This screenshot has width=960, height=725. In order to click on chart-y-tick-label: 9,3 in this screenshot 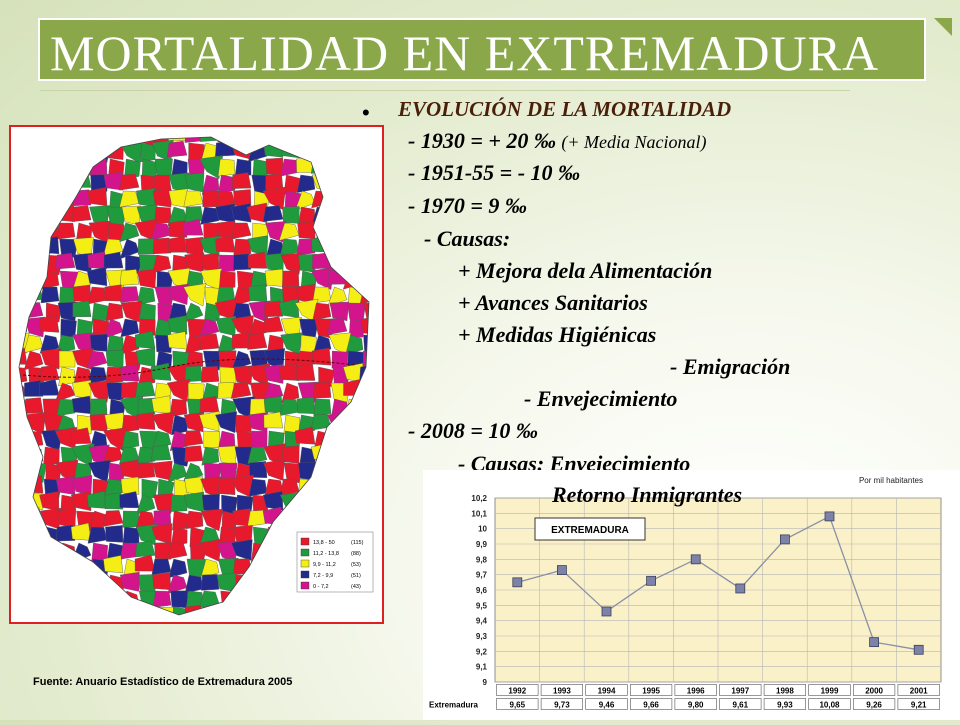, I will do `click(482, 636)`.